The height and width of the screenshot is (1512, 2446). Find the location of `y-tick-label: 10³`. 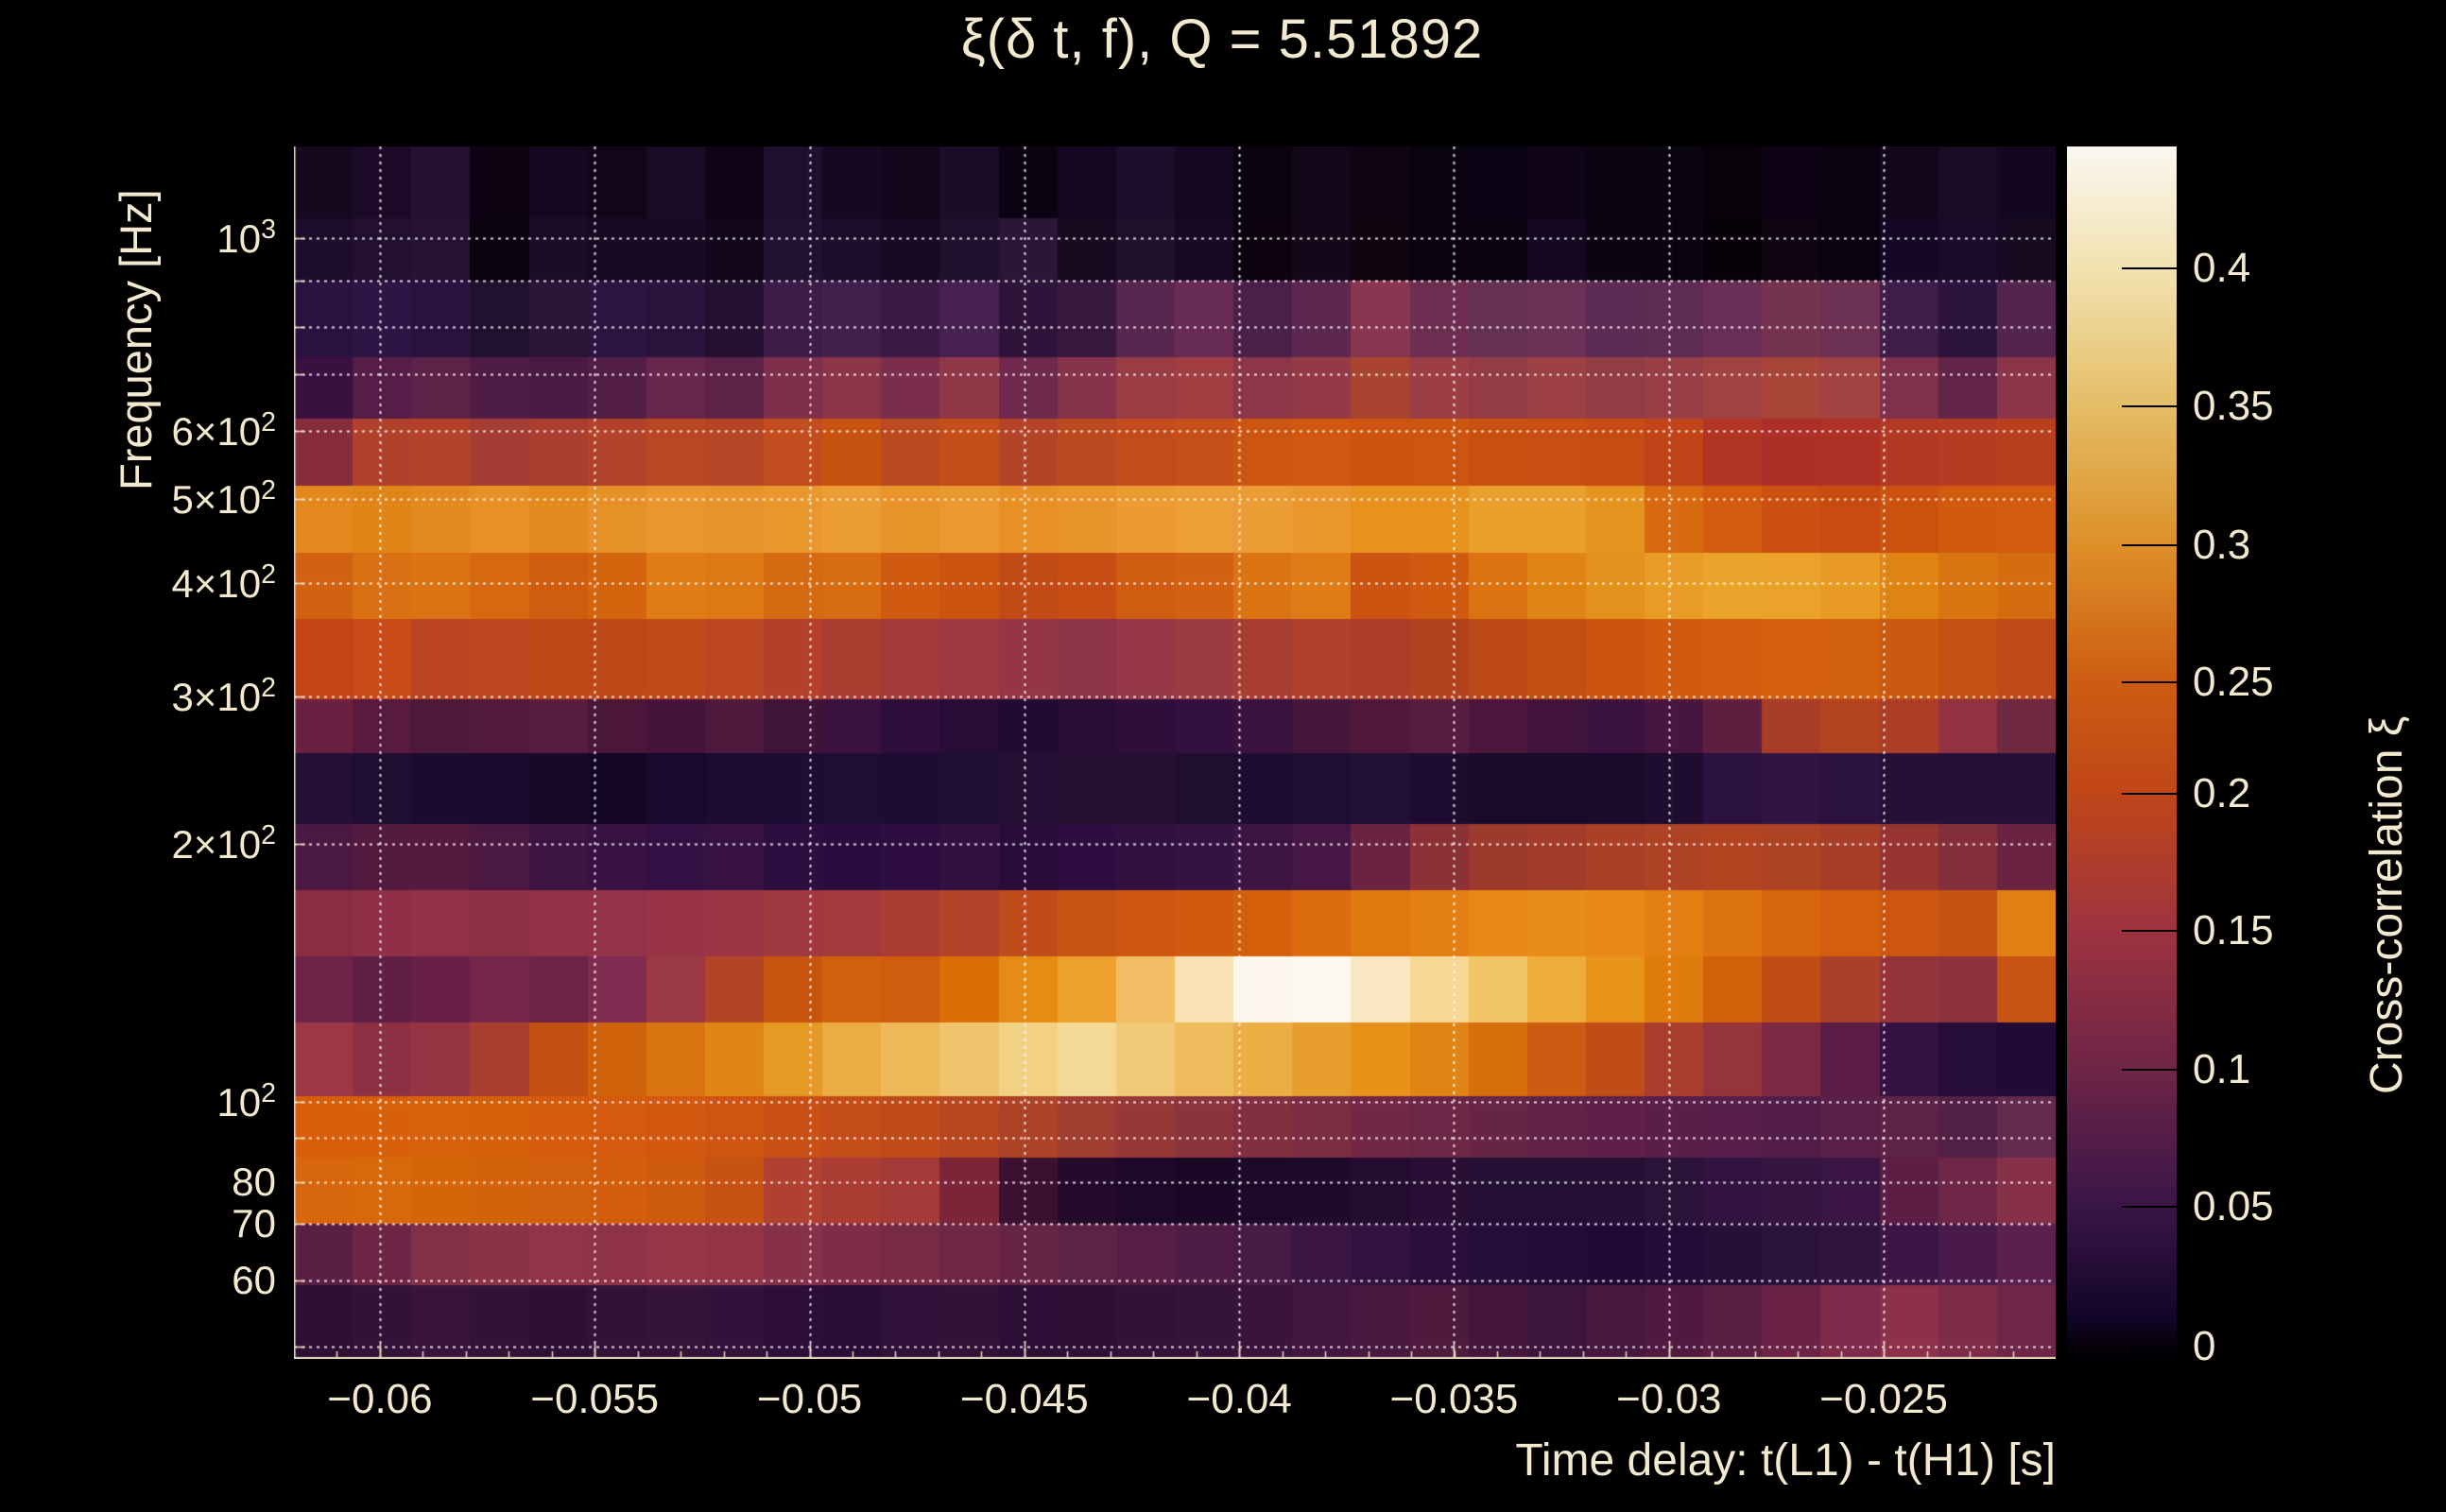

y-tick-label: 10³ is located at coordinates (246, 237).